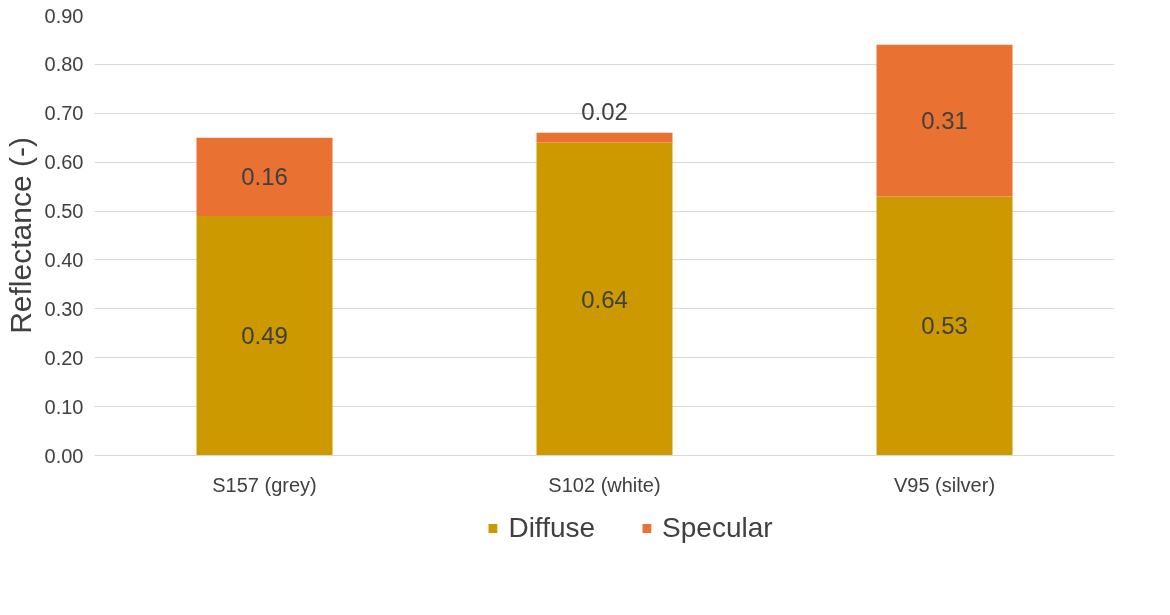 Image resolution: width=1170 pixels, height=615 pixels. What do you see at coordinates (64, 308) in the screenshot?
I see `y-tick-label: 0.30` at bounding box center [64, 308].